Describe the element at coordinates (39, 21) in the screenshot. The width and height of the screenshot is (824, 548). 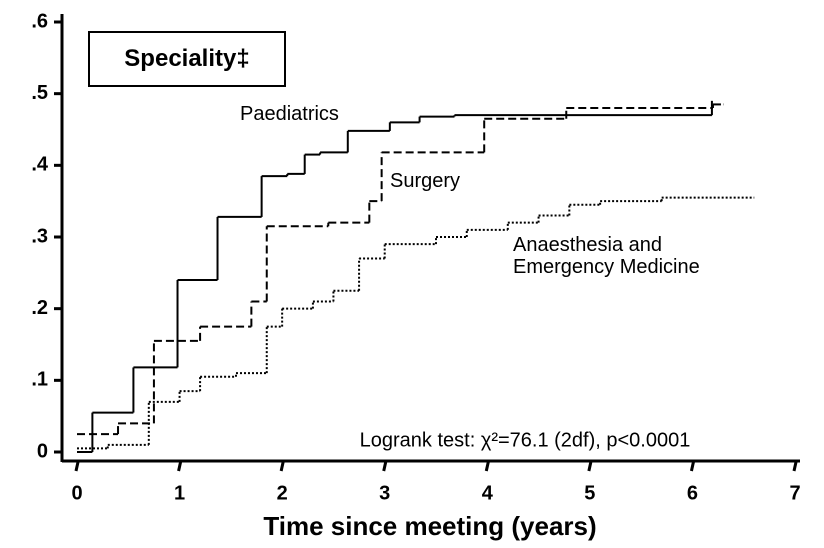
I see `y-tick-label: .6` at that location.